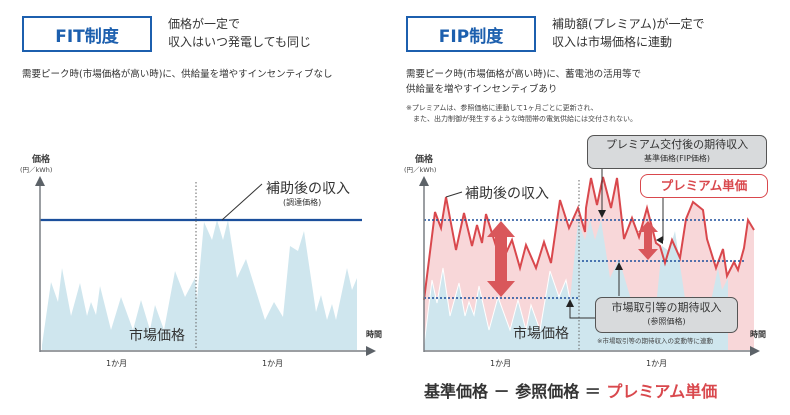 This screenshot has height=415, width=790. What do you see at coordinates (420, 170) in the screenshot?
I see `fip-y-axis-unit: (円／kWh)` at bounding box center [420, 170].